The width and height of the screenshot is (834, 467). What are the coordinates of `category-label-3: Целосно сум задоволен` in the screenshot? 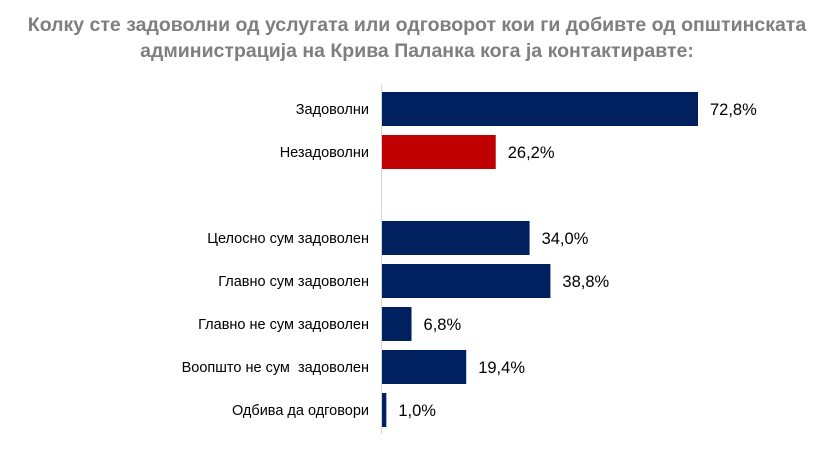 It's located at (288, 239).